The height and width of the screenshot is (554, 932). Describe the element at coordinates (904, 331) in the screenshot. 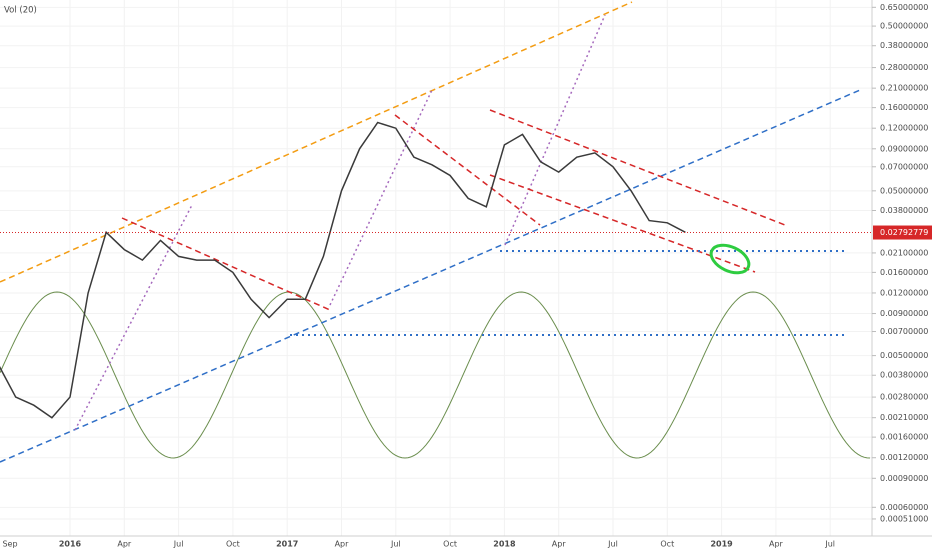

I see `y-tick-label: 0.00700000` at that location.